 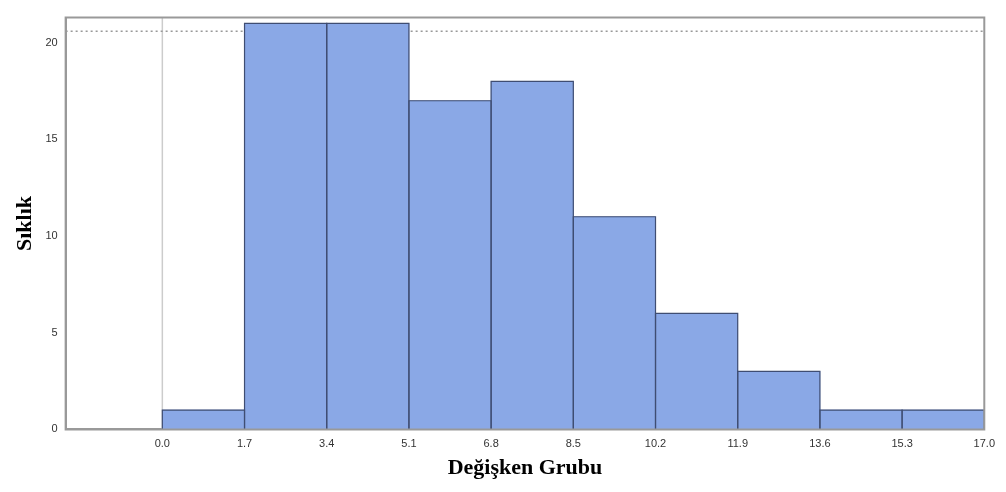 What do you see at coordinates (525, 467) in the screenshot?
I see `x-axis-title: Değişken Grubu` at bounding box center [525, 467].